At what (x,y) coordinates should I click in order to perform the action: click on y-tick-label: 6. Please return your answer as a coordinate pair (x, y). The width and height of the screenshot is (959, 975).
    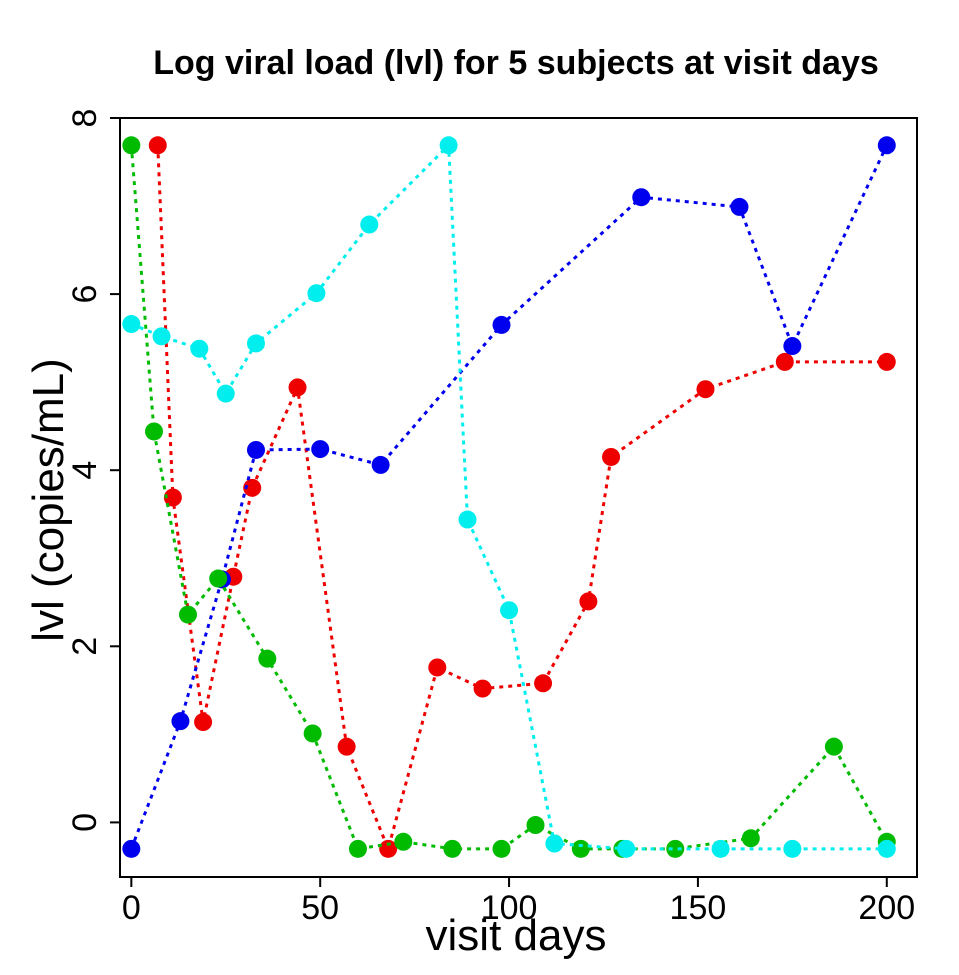
    Looking at the image, I should click on (85, 294).